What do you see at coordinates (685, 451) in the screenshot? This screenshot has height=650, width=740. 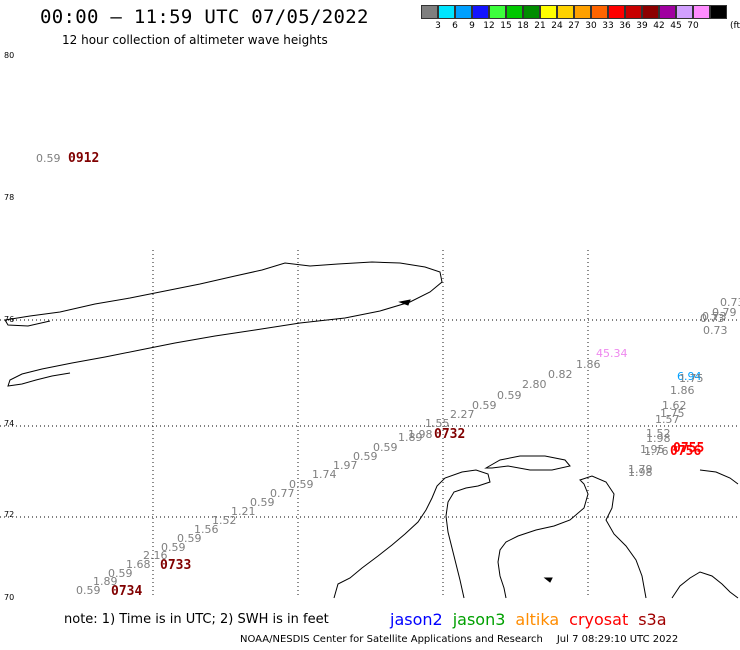 I see `pass-time-label: 0756` at bounding box center [685, 451].